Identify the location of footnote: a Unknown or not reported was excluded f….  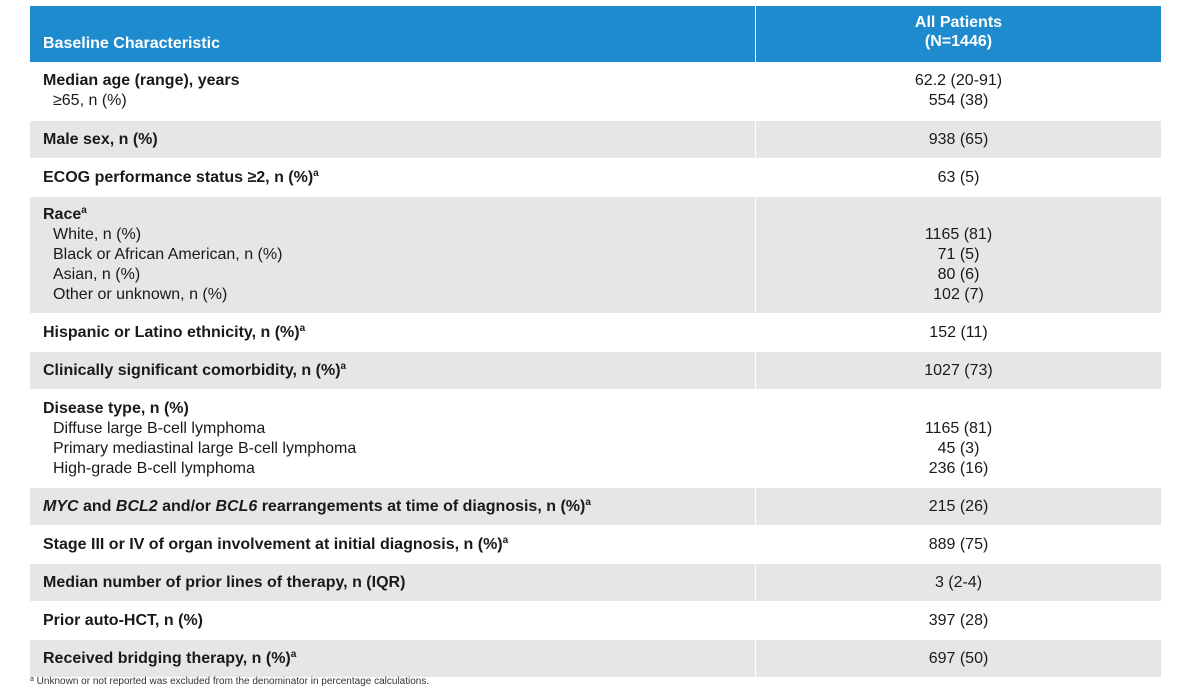
(229, 681).